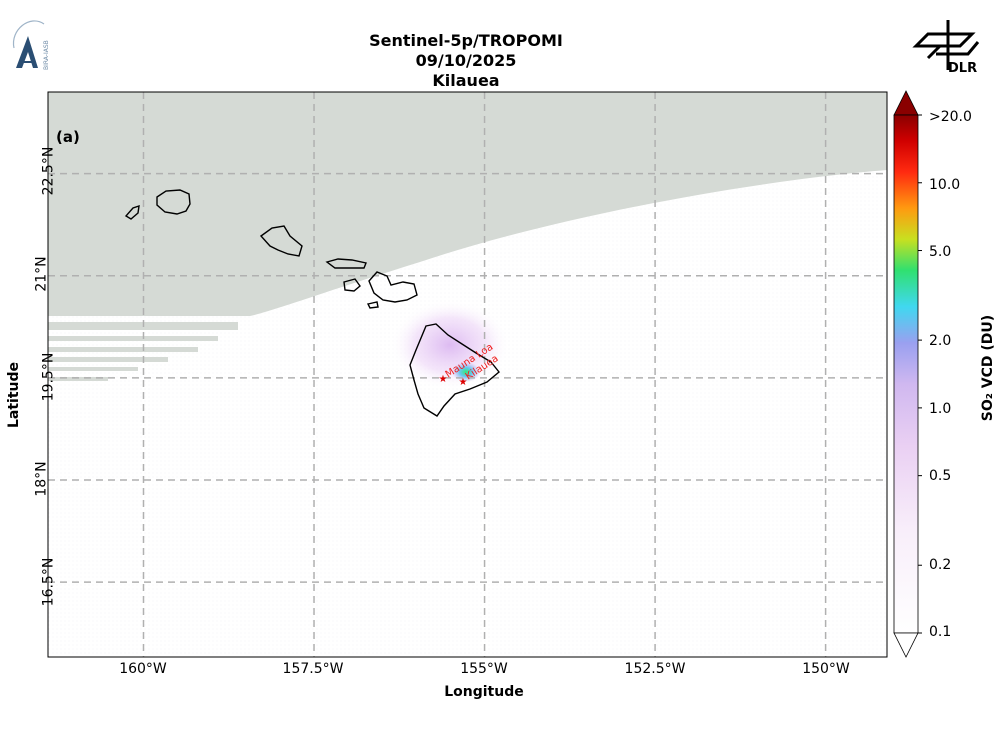  Describe the element at coordinates (484, 692) in the screenshot. I see `x-axis-title: Longitude` at that location.